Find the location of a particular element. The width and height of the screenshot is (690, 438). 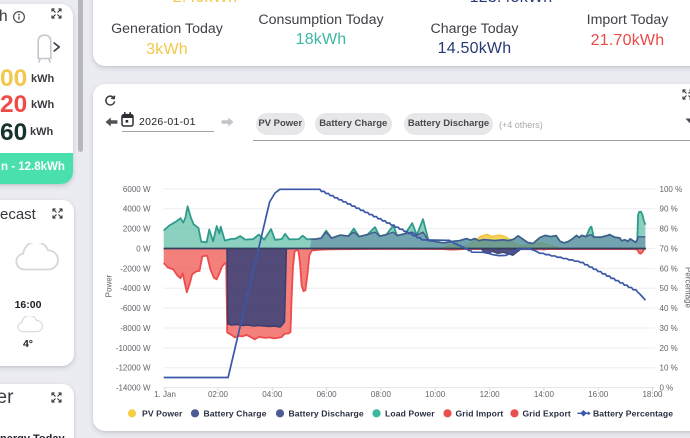

svg-text: 6000 W is located at coordinates (137, 189).